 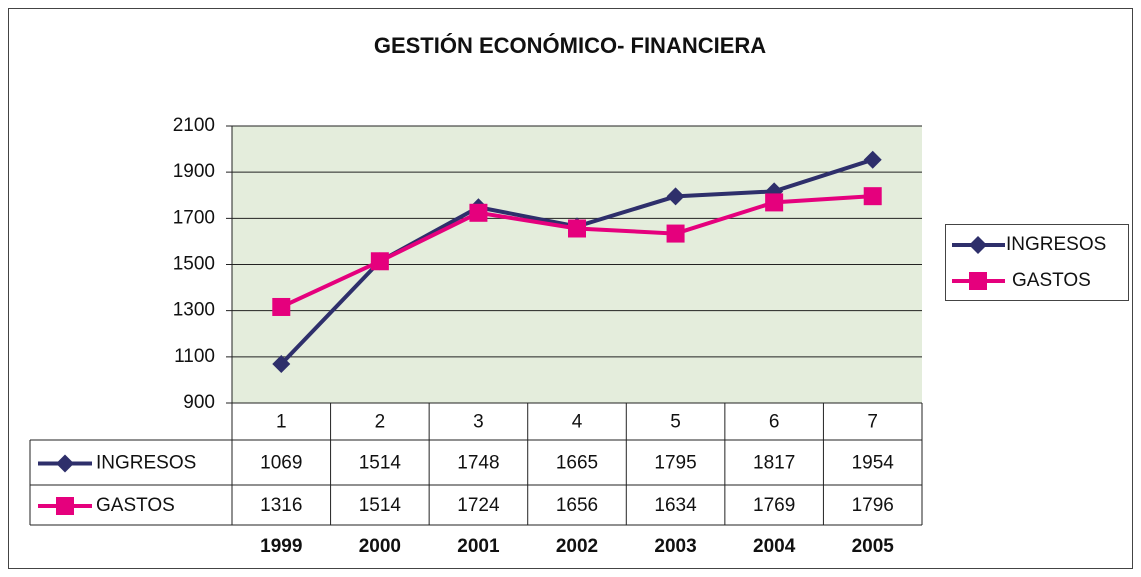 What do you see at coordinates (1051, 280) in the screenshot?
I see `legend-label: GASTOS` at bounding box center [1051, 280].